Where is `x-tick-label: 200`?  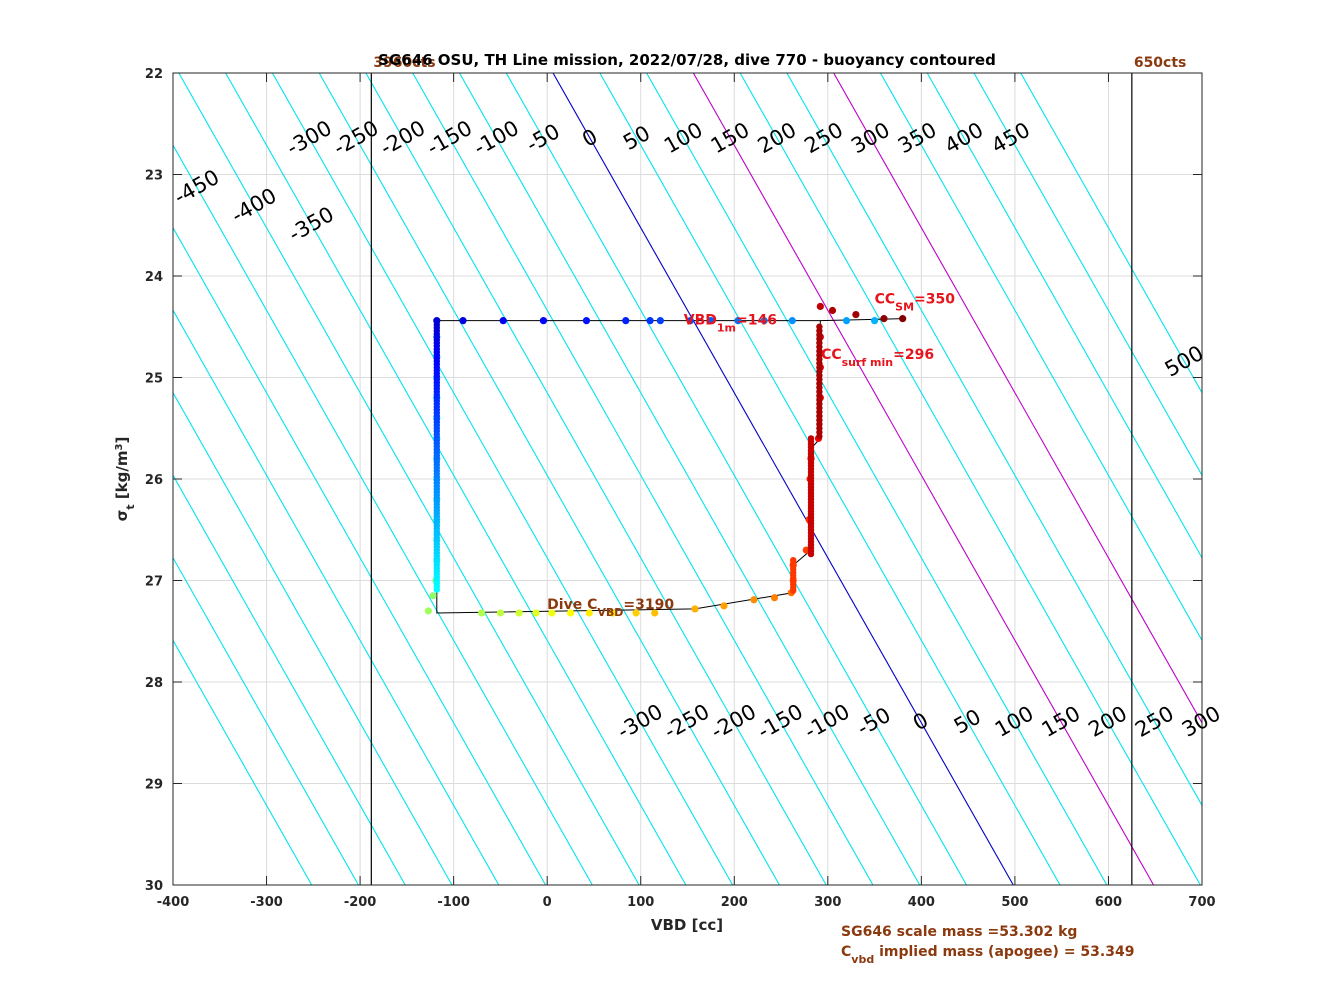 x-tick-label: 200 is located at coordinates (734, 902).